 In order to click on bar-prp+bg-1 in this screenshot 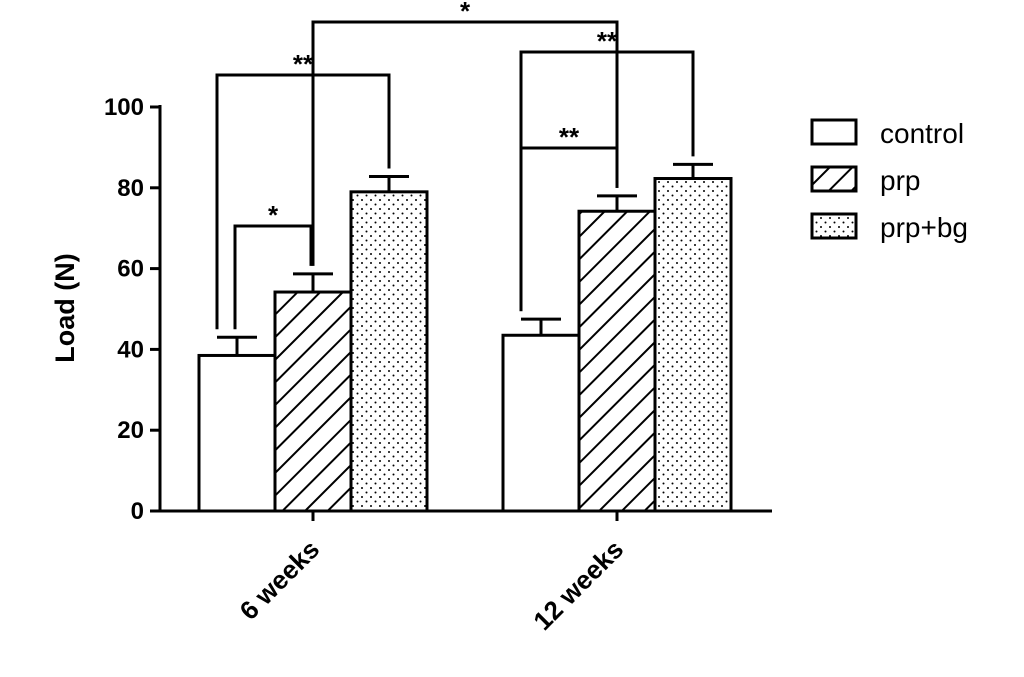, I will do `click(693, 345)`.